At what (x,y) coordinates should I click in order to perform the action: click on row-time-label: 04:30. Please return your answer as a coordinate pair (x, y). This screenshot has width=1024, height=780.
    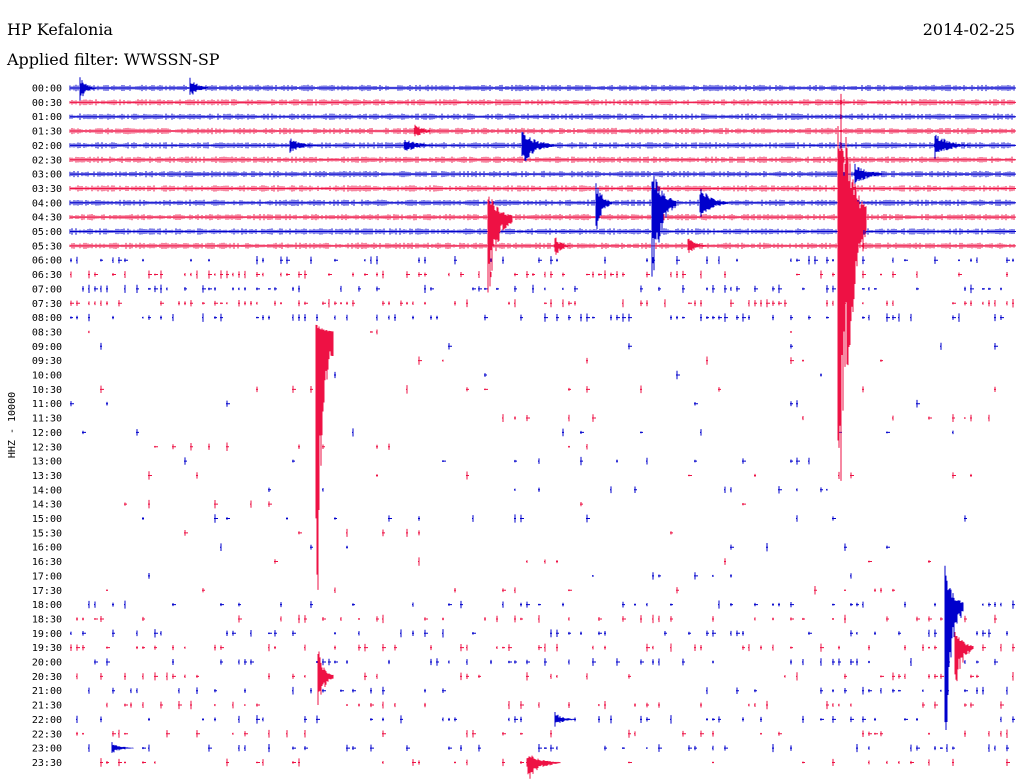
    Looking at the image, I should click on (47, 218).